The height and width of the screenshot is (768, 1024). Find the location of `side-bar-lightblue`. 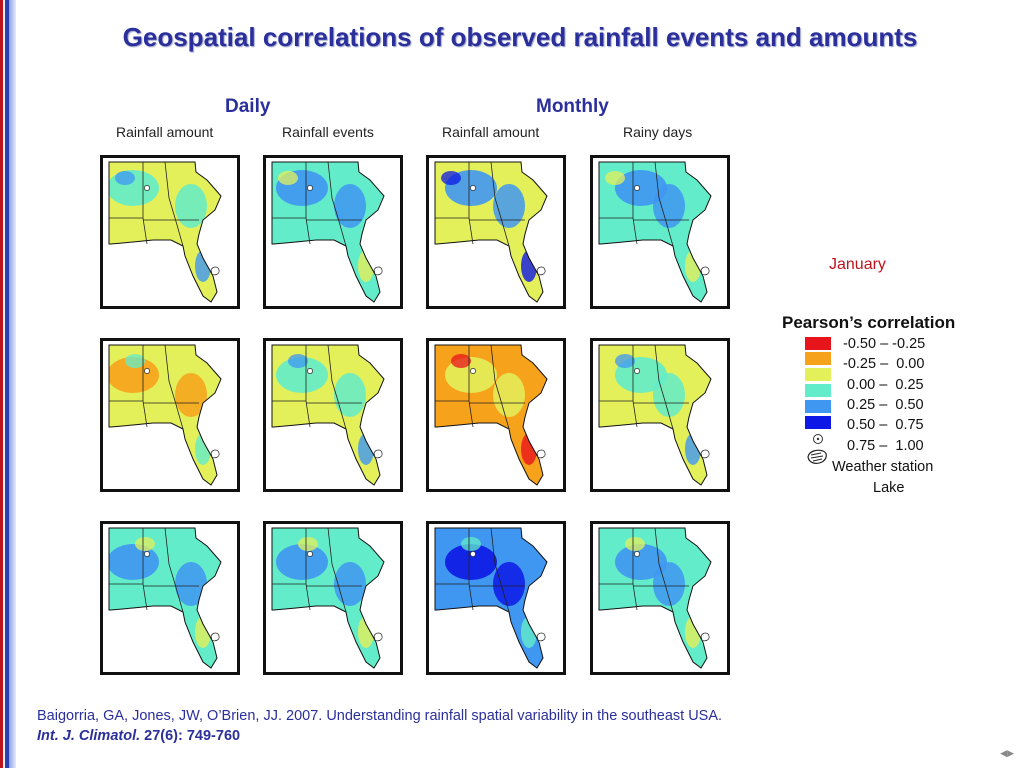

side-bar-lightblue is located at coordinates (12, 384).